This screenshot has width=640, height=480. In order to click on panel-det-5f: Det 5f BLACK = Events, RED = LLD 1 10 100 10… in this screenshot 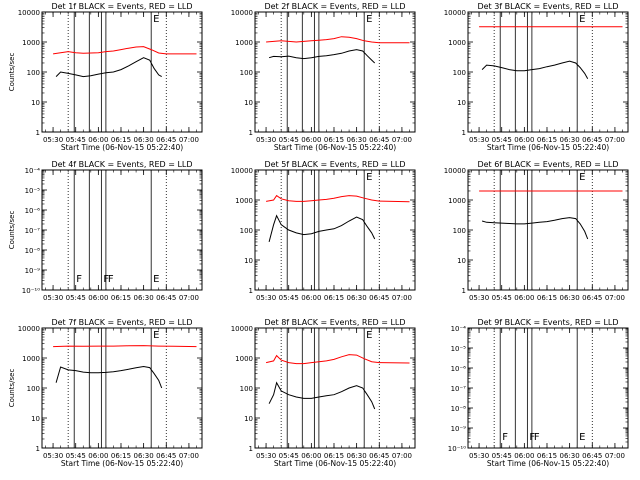, I will do `click(323, 231)`.